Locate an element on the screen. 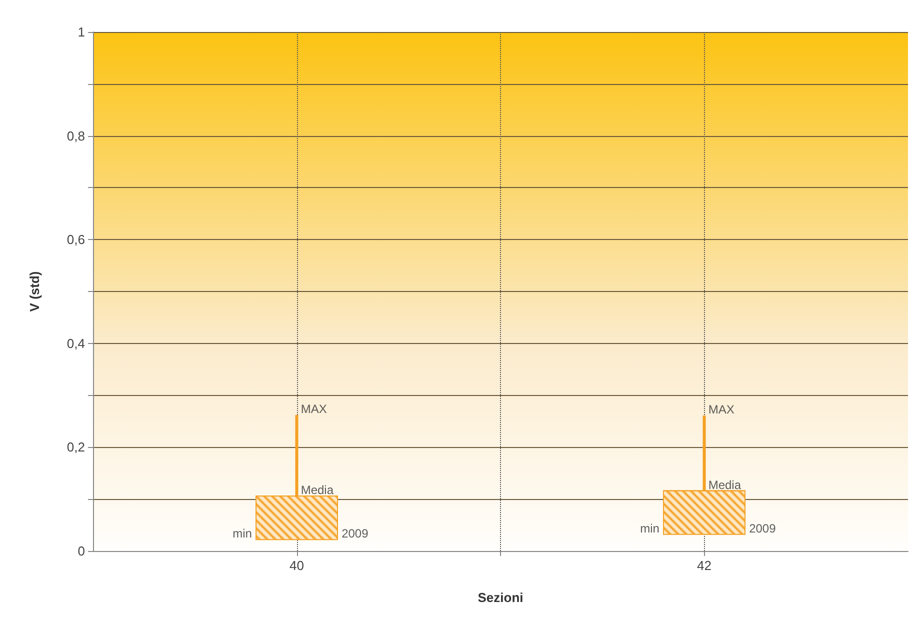  y-tick-label: 0,4 is located at coordinates (75, 343).